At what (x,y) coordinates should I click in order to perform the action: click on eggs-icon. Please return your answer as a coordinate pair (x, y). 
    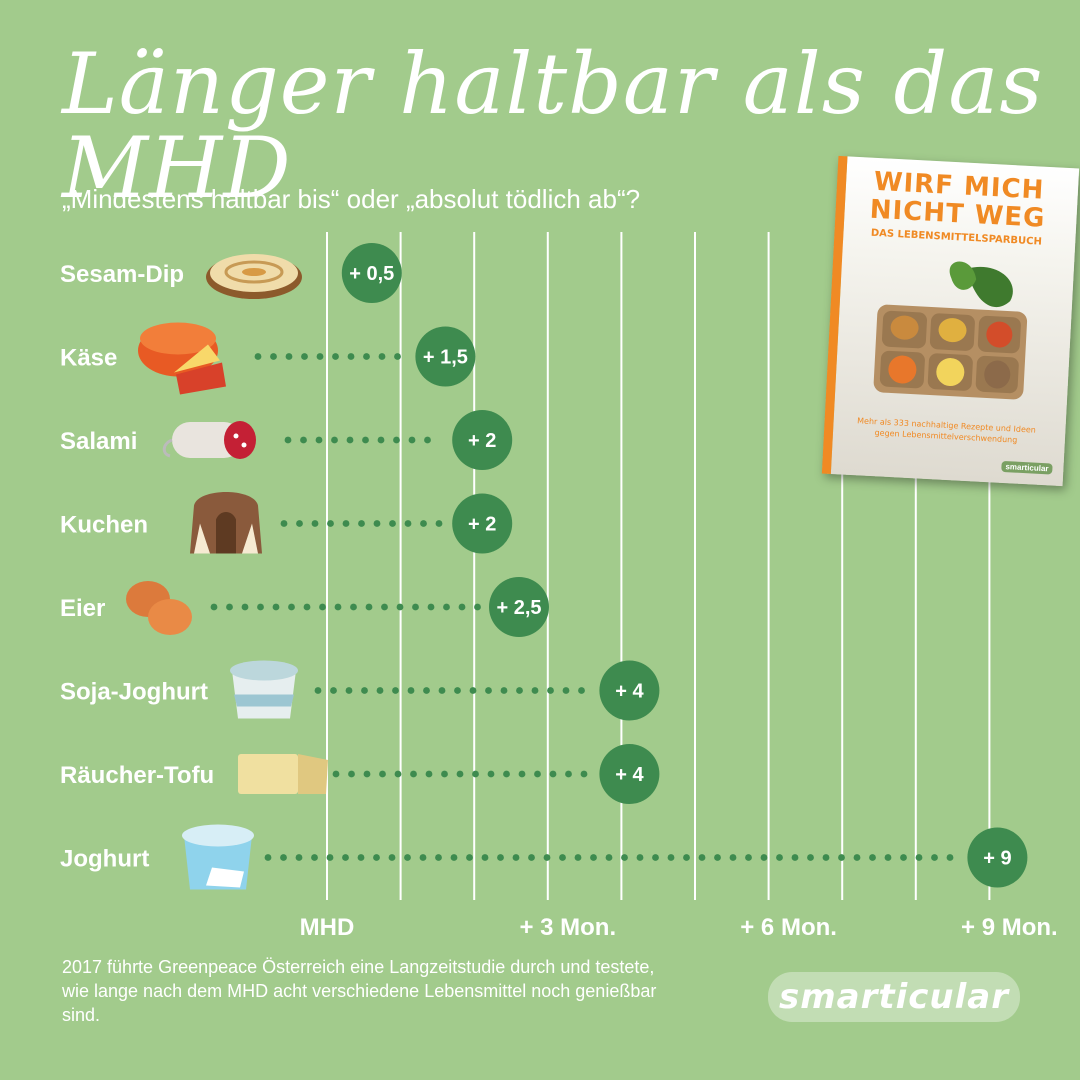
    Looking at the image, I should click on (159, 608).